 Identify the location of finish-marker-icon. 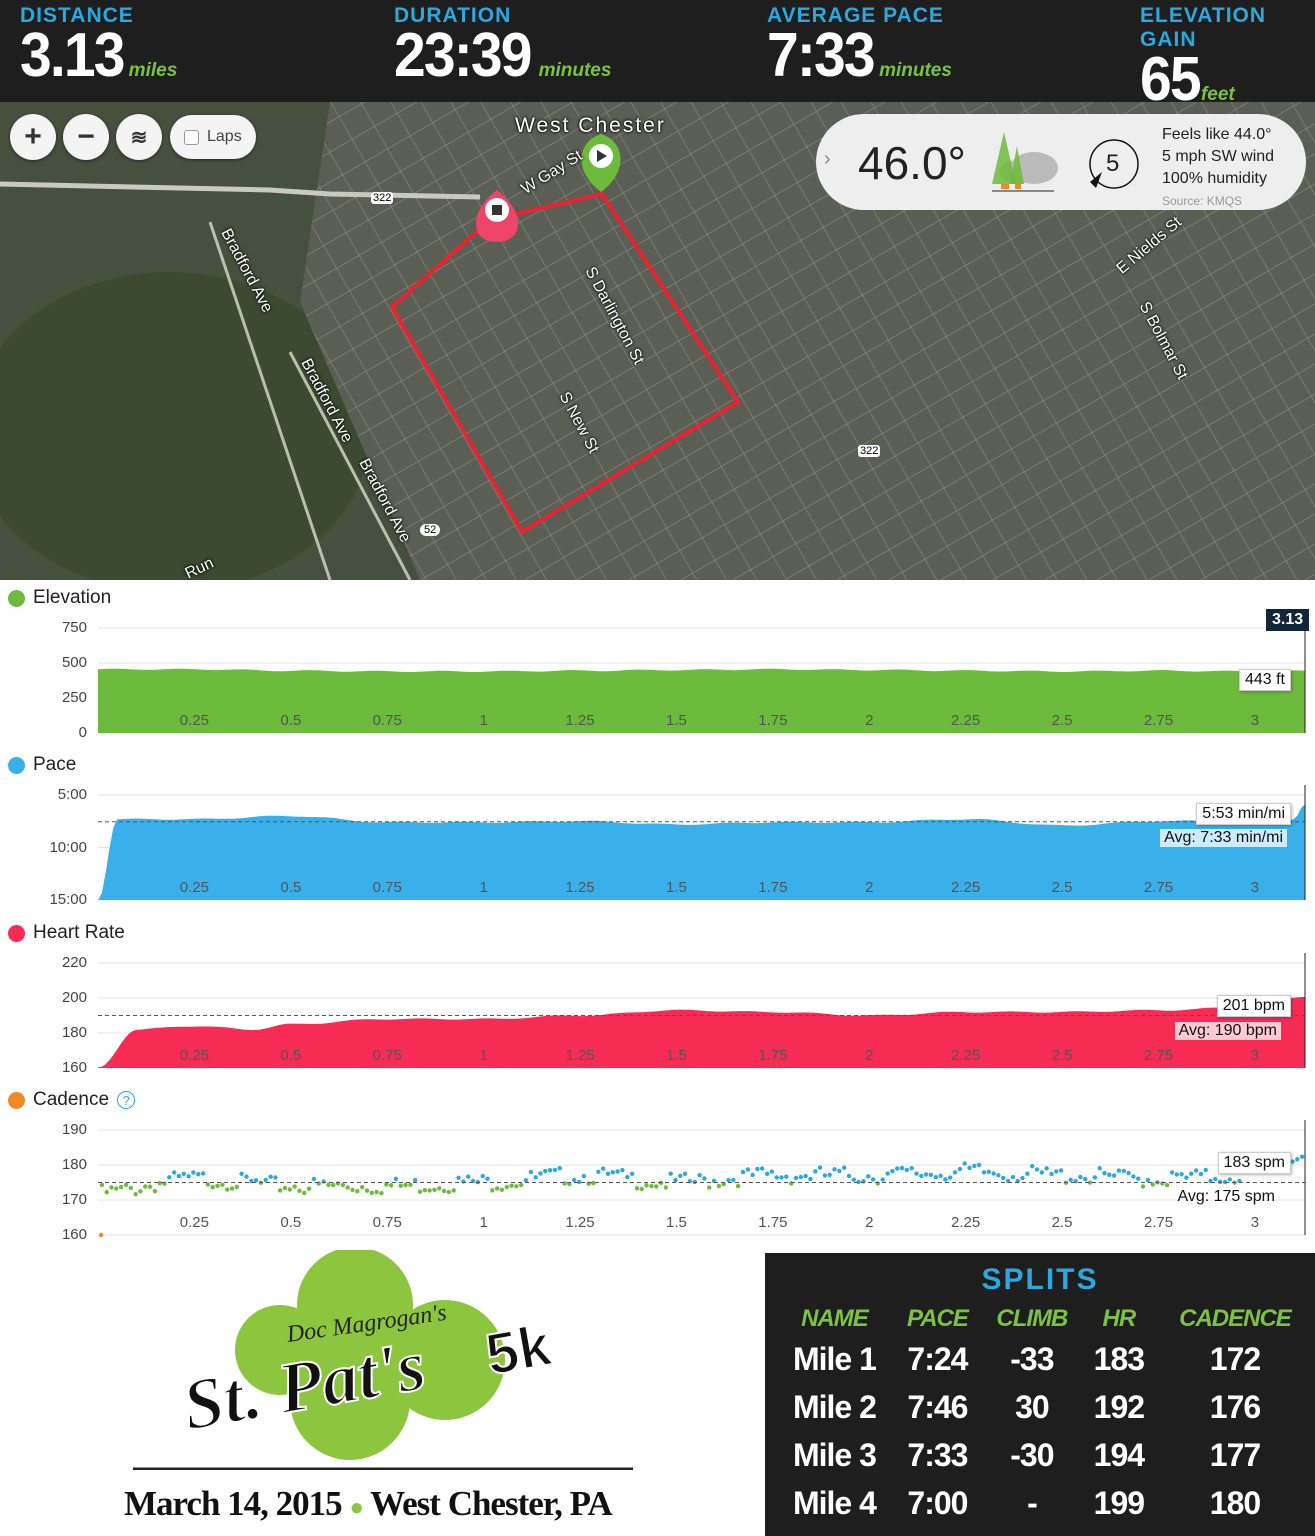
(497, 216).